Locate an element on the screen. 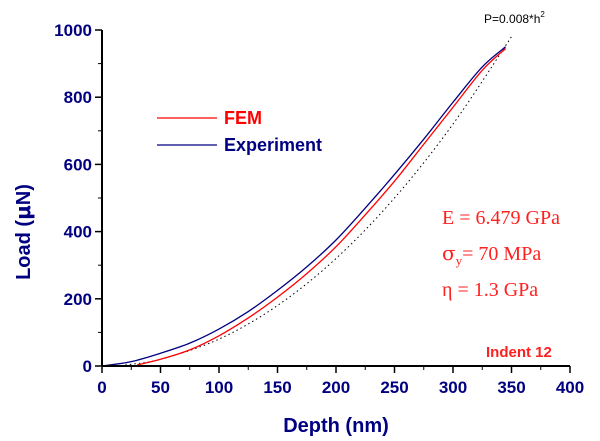 This screenshot has height=441, width=600. annotation-eta: η = 1.3 GPa is located at coordinates (490, 290).